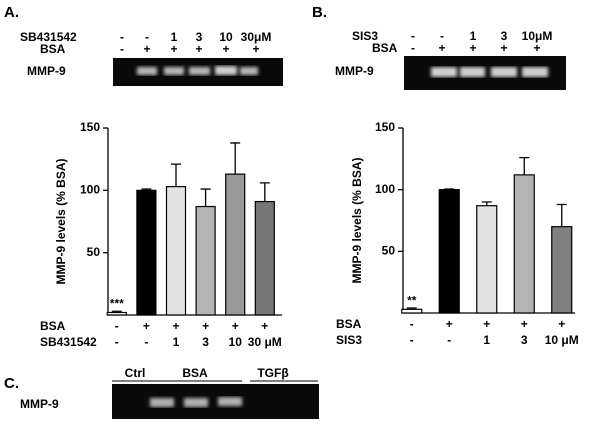 The width and height of the screenshot is (600, 431). What do you see at coordinates (412, 300) in the screenshot?
I see `significance: **` at bounding box center [412, 300].